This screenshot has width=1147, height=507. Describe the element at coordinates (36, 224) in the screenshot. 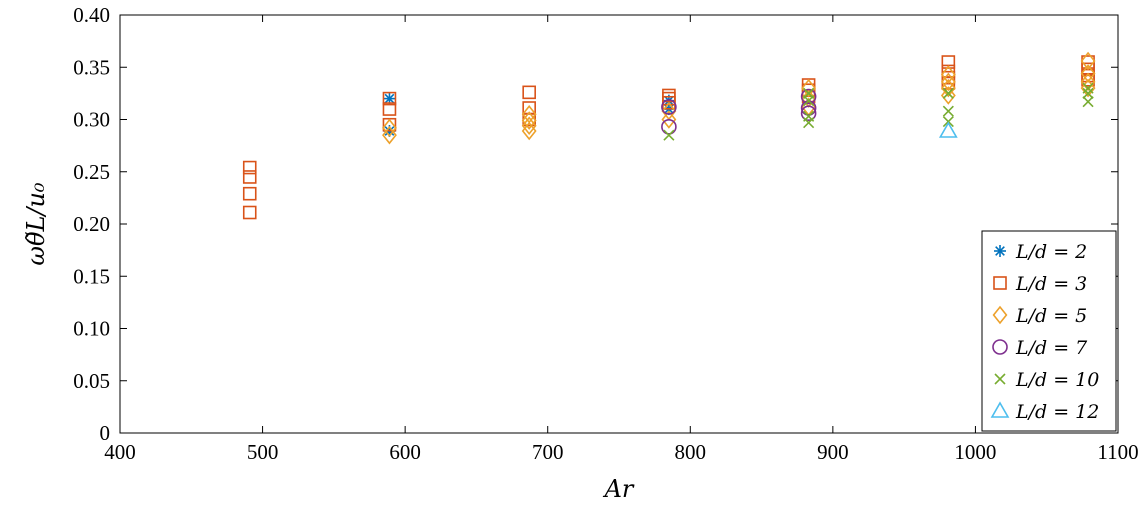

I see `y-axis-label: ωθ̃L/u₀` at that location.